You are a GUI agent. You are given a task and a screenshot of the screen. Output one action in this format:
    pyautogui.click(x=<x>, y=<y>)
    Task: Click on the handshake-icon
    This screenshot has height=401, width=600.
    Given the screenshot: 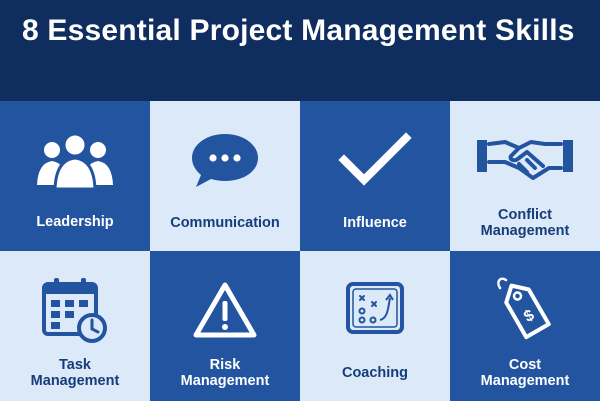 What is the action you would take?
    pyautogui.click(x=525, y=157)
    